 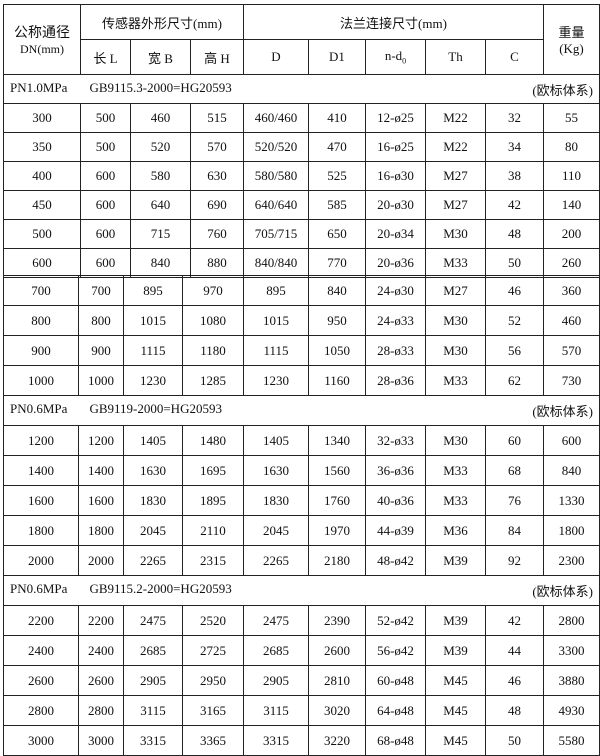 What do you see at coordinates (101, 290) in the screenshot?
I see `table-cell: 700` at bounding box center [101, 290].